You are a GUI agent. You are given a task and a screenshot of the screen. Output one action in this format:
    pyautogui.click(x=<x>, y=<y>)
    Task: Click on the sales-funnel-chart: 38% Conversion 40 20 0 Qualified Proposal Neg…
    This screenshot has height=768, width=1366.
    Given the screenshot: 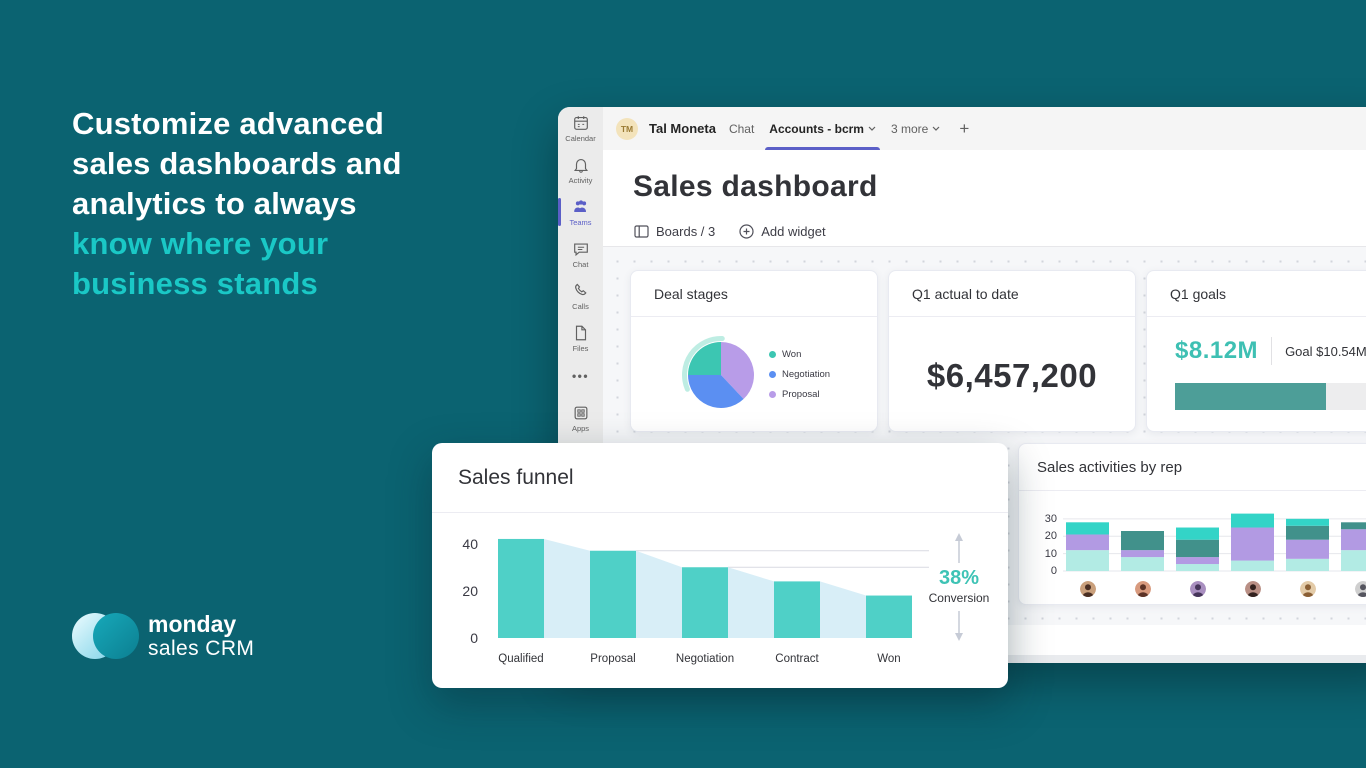 What is the action you would take?
    pyautogui.click(x=720, y=600)
    